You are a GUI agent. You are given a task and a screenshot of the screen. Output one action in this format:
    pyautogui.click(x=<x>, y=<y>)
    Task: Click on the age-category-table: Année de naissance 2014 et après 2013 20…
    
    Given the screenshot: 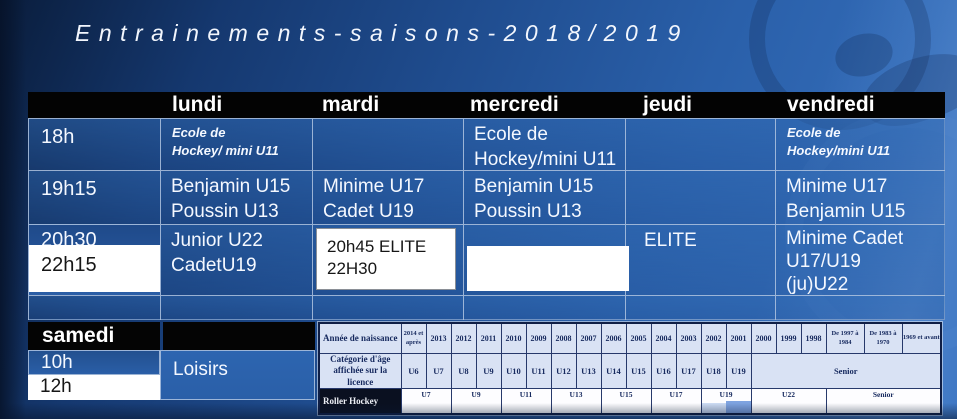 What is the action you would take?
    pyautogui.click(x=630, y=368)
    